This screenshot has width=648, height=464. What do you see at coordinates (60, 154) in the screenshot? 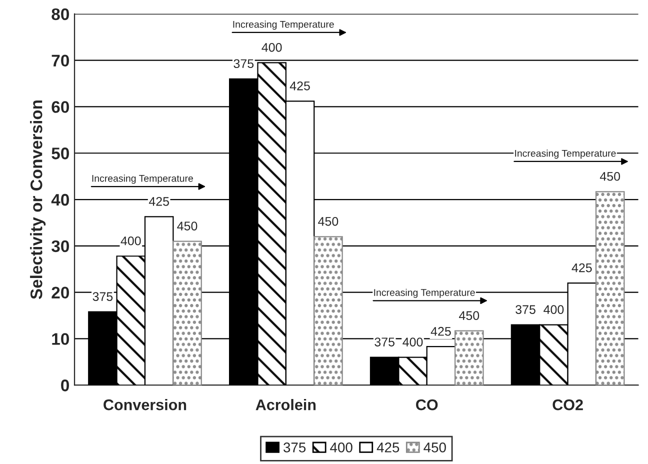
I see `y-tick-label: 50` at bounding box center [60, 154].